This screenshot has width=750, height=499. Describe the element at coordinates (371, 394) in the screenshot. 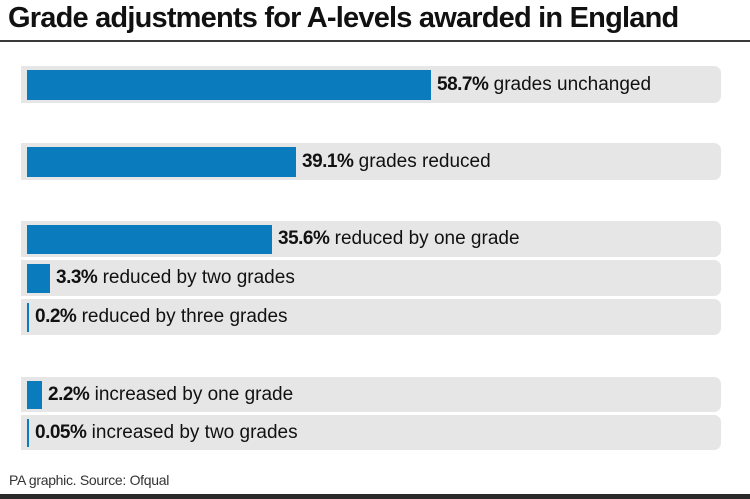

I see `bar-row: 2.2% increased by one grade` at that location.